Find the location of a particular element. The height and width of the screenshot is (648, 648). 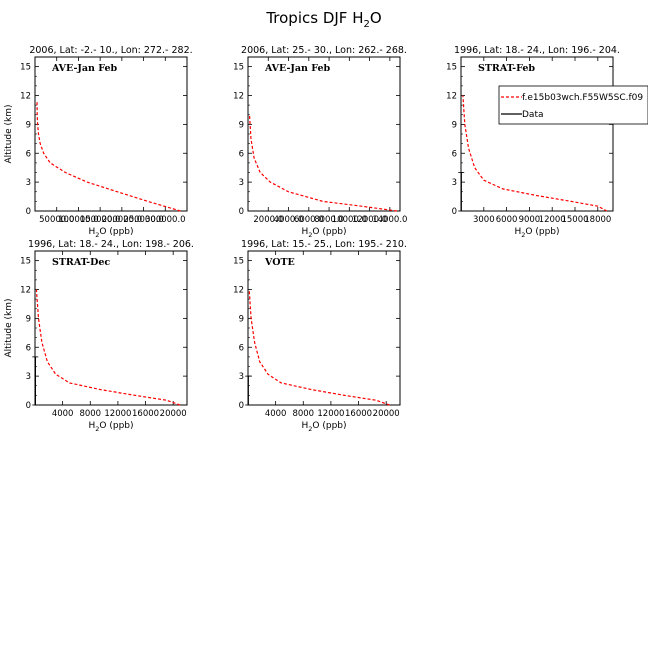

x-tick-label: 15000 is located at coordinates (574, 220).